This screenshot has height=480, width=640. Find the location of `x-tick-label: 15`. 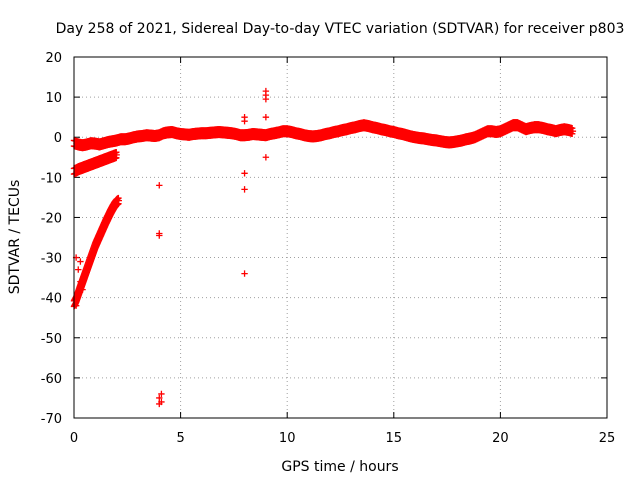

x-tick-label: 15 is located at coordinates (394, 438).